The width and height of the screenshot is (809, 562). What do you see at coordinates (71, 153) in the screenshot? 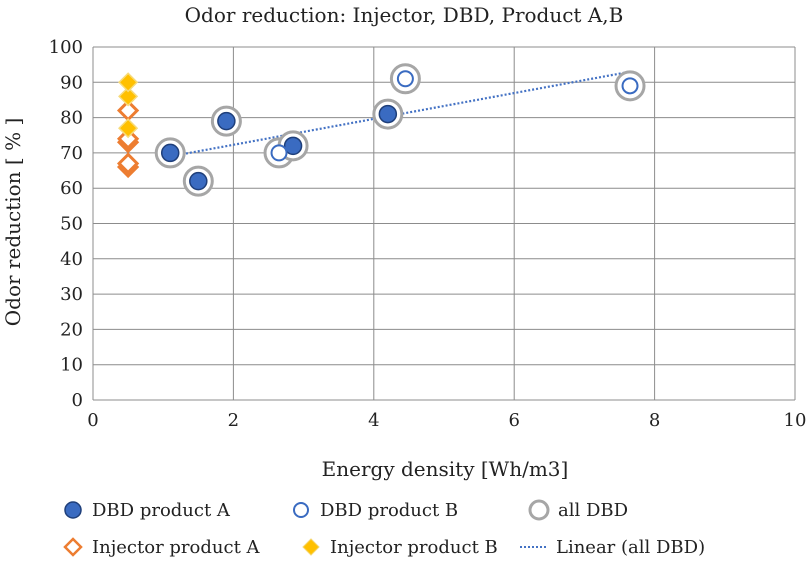
I see `y-tick-label: 70` at bounding box center [71, 153].